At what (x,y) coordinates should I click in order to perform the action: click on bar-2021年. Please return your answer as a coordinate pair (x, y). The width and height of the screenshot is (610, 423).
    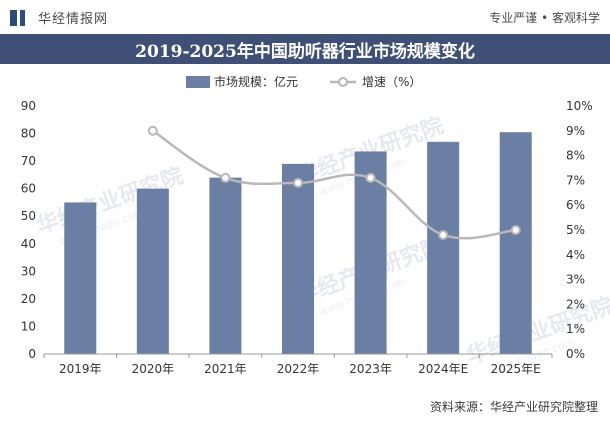
    Looking at the image, I should click on (225, 265).